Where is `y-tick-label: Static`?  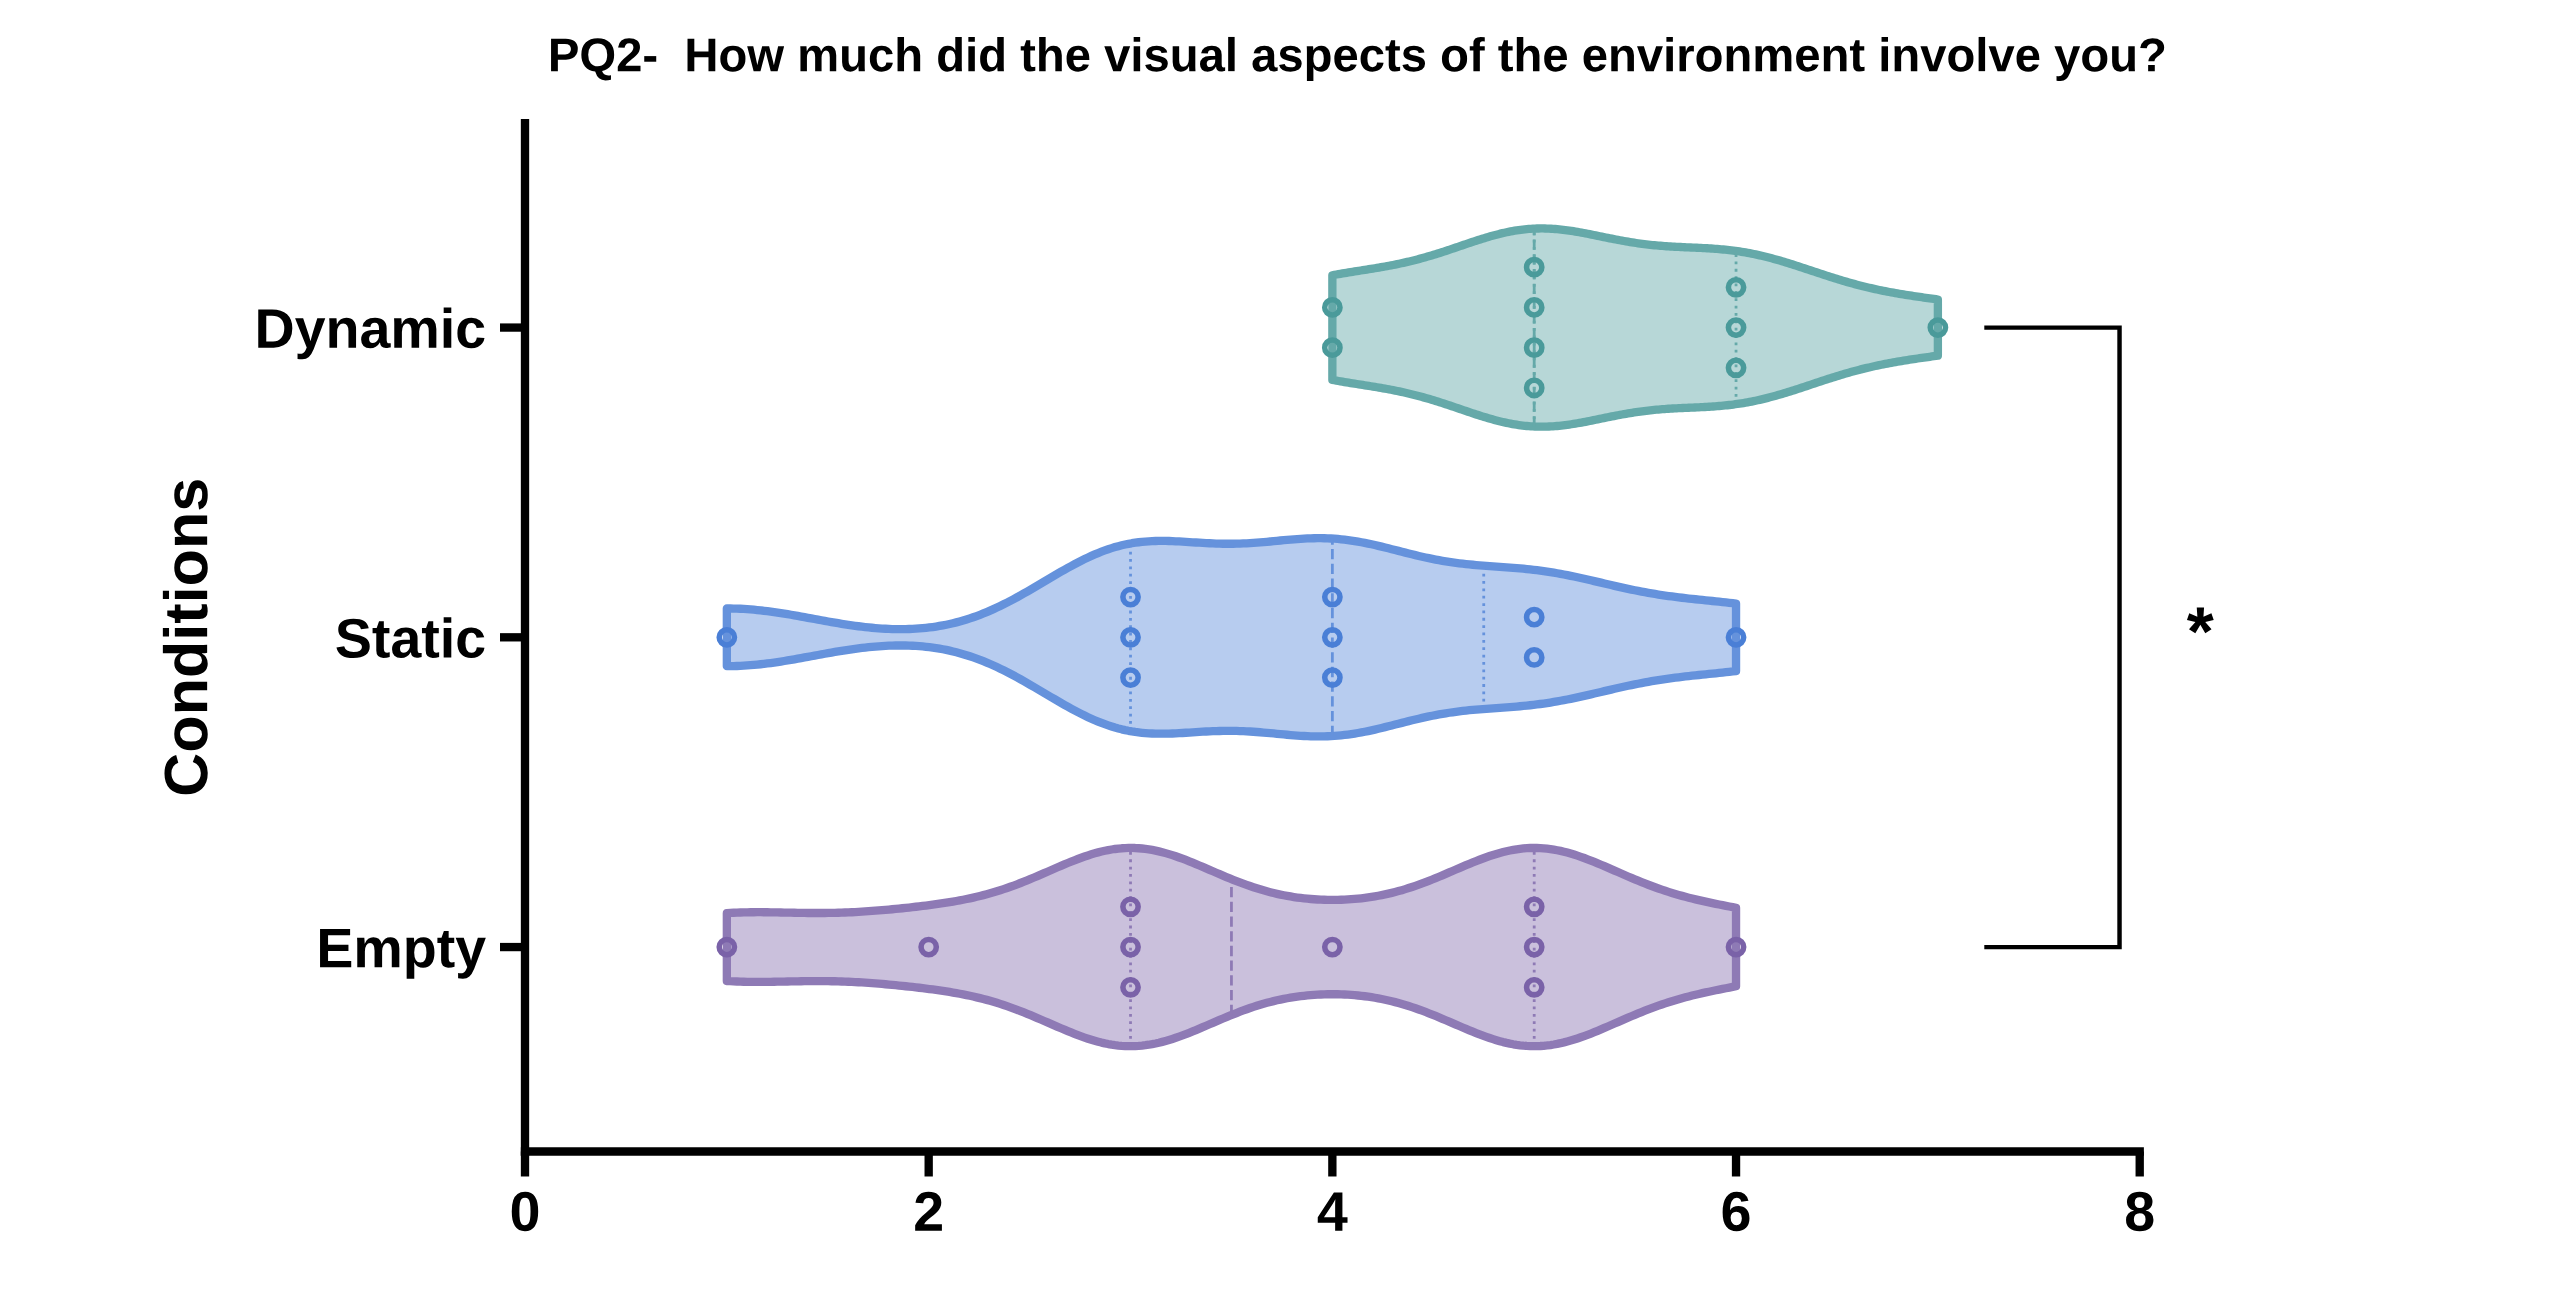
y-tick-label: Static is located at coordinates (410, 637).